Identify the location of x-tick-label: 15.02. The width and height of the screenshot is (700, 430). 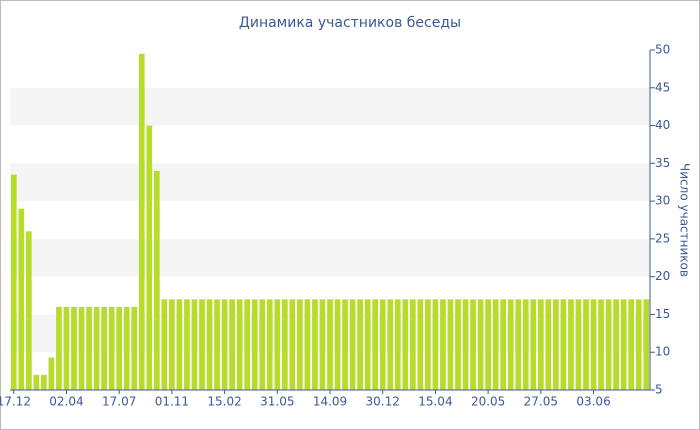
(224, 402).